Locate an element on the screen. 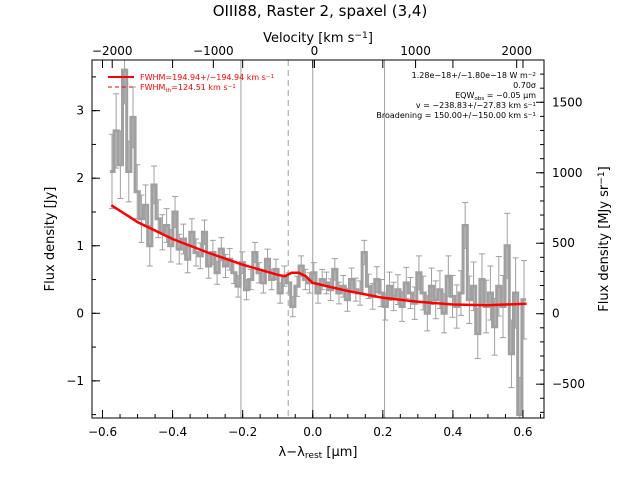  x-tick-label: −0.2 is located at coordinates (242, 432).